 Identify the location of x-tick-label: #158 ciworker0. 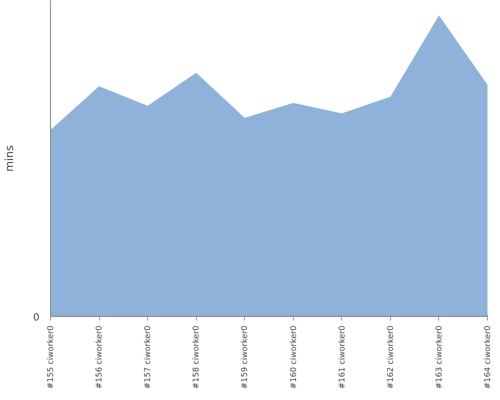
(196, 357).